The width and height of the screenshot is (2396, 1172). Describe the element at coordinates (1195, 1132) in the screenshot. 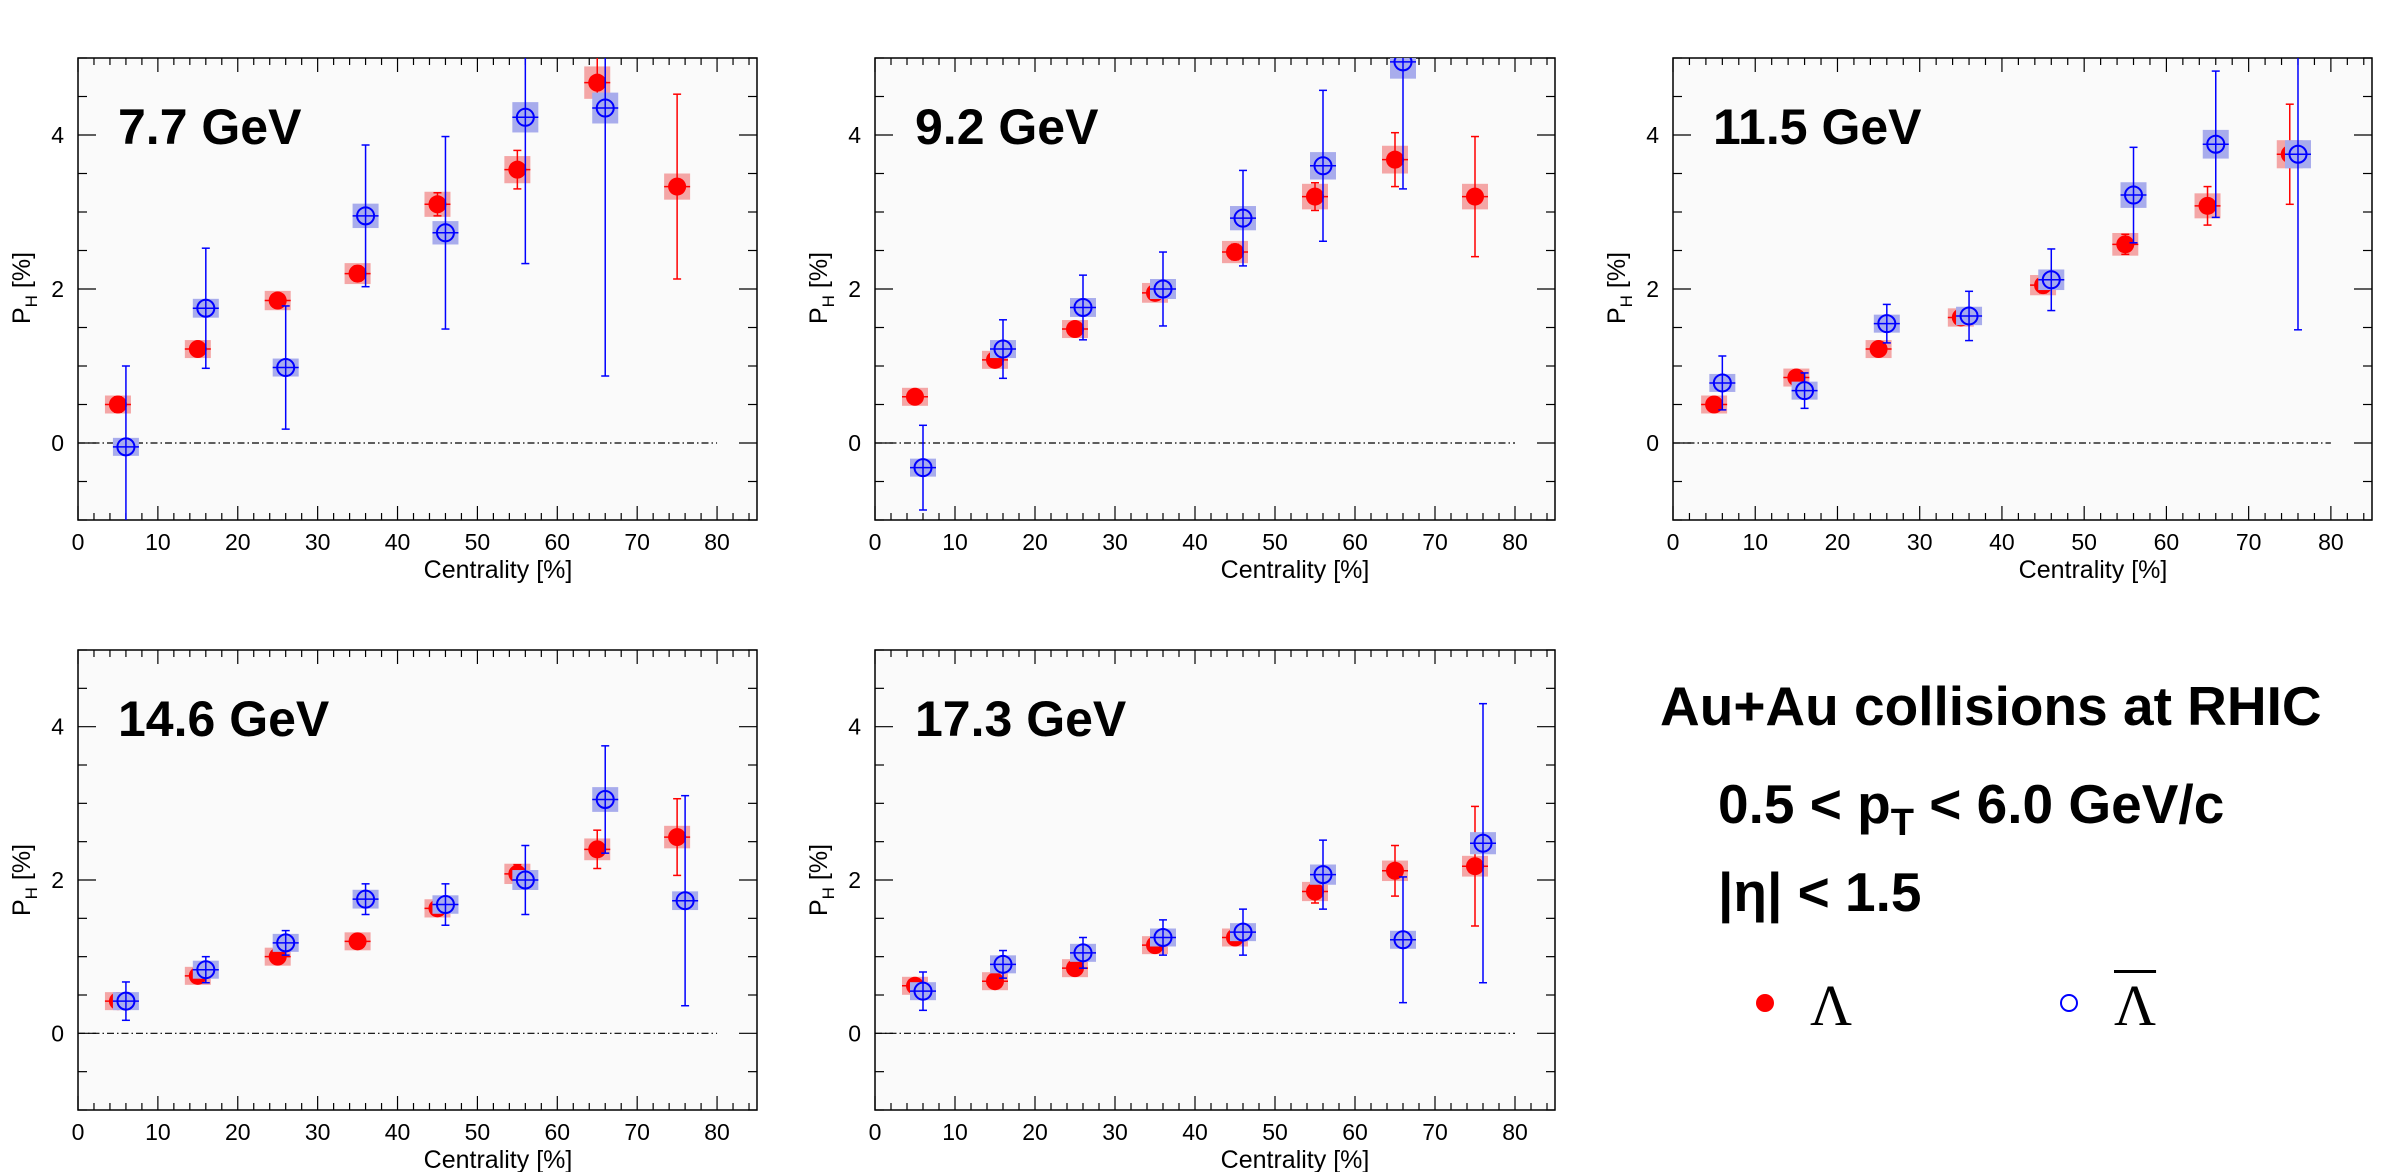

I see `panel-5-x-tick-label: 40` at that location.